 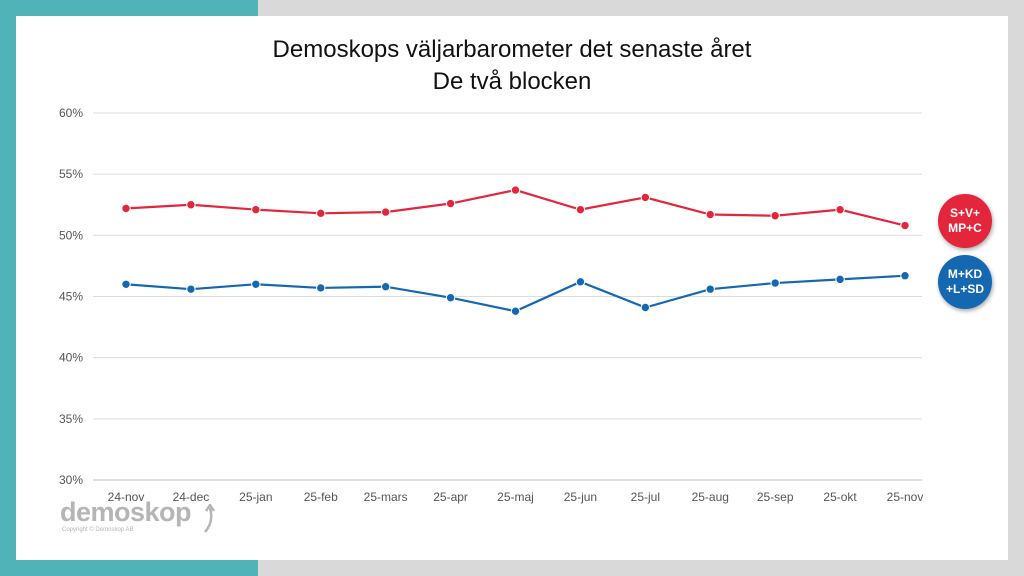 What do you see at coordinates (965, 228) in the screenshot?
I see `legend-badge-red-line2: MP+C` at bounding box center [965, 228].